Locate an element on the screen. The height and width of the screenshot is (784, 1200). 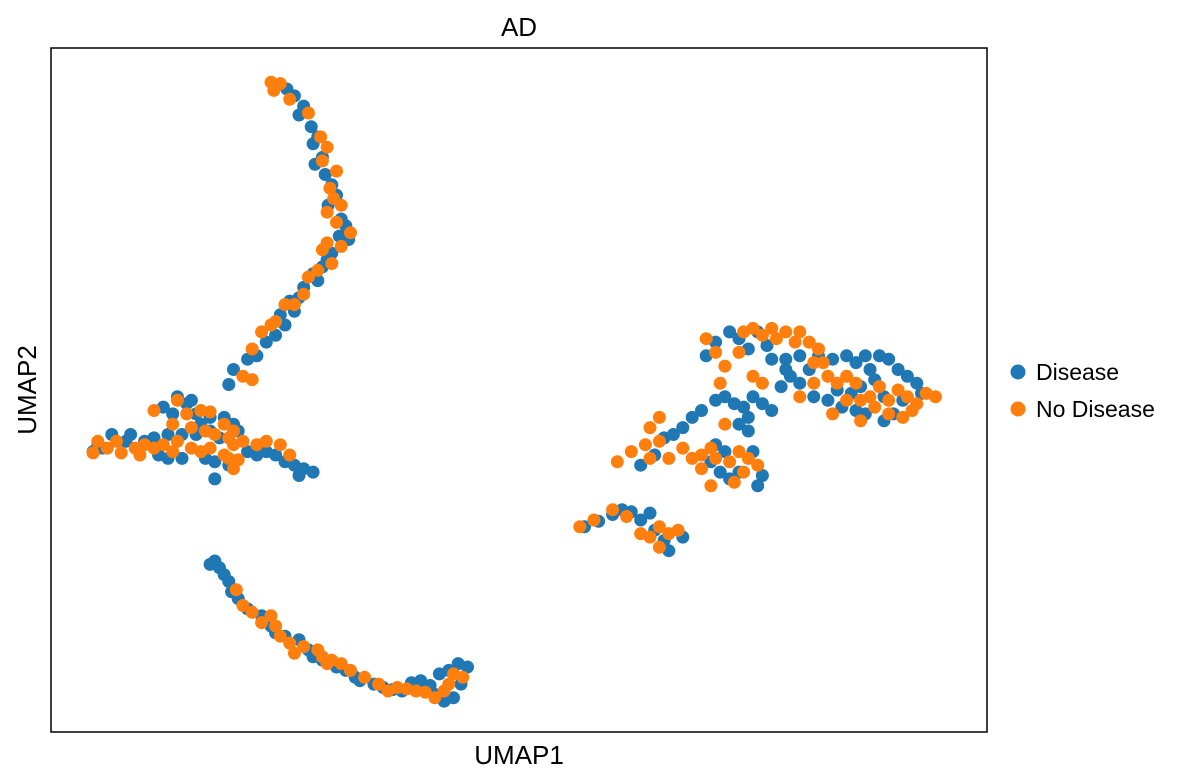
x-axis-label: UMAP1 is located at coordinates (519, 755).